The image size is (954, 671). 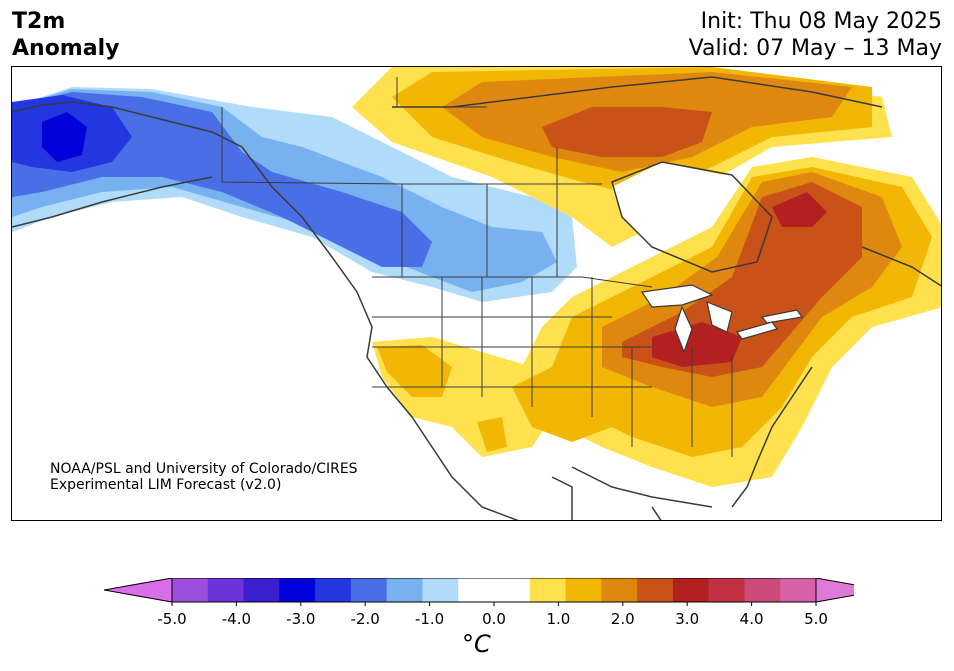 I want to click on colorbar-tick-label: 1.0, so click(x=558, y=619).